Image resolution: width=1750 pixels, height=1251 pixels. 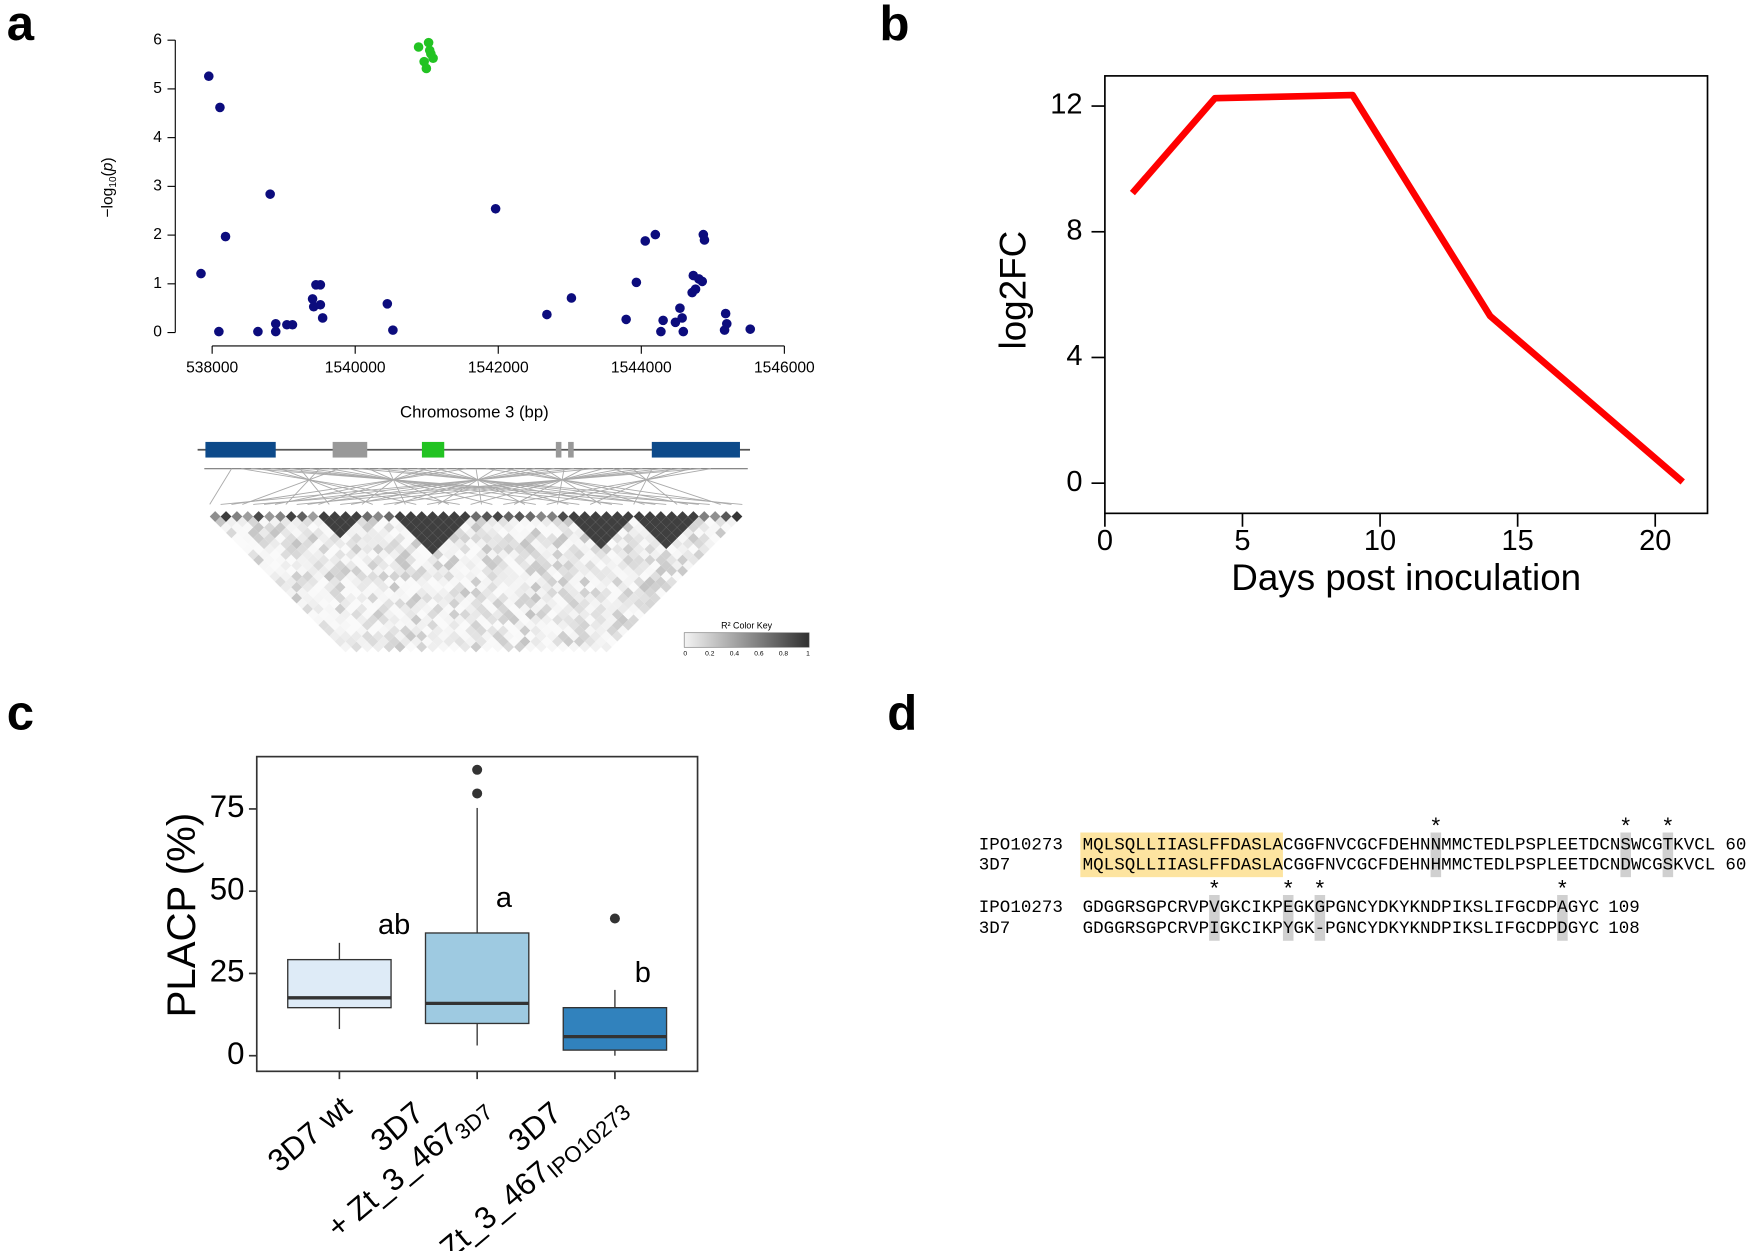 What do you see at coordinates (484, 1202) in the screenshot?
I see `x-tick-label-text: + Zt_3_467` at bounding box center [484, 1202].